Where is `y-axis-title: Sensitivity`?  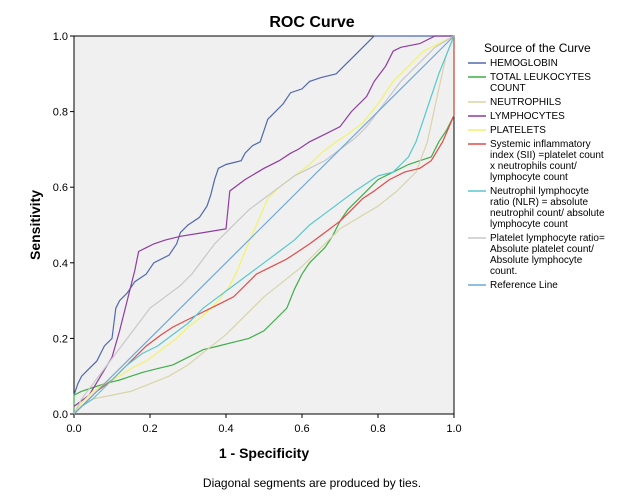
y-axis-title: Sensitivity is located at coordinates (35, 225).